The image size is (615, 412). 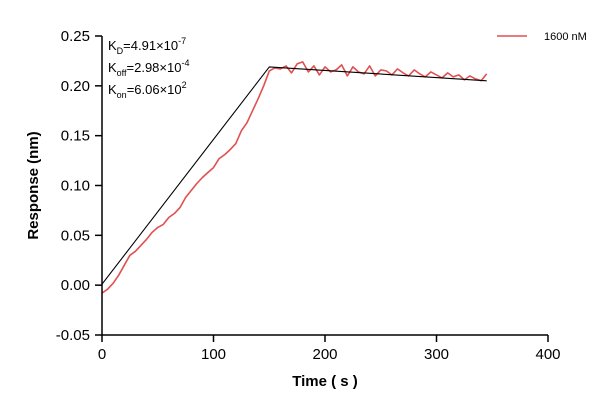 I want to click on kon-label: Kon=6.06×102, so click(x=147, y=90).